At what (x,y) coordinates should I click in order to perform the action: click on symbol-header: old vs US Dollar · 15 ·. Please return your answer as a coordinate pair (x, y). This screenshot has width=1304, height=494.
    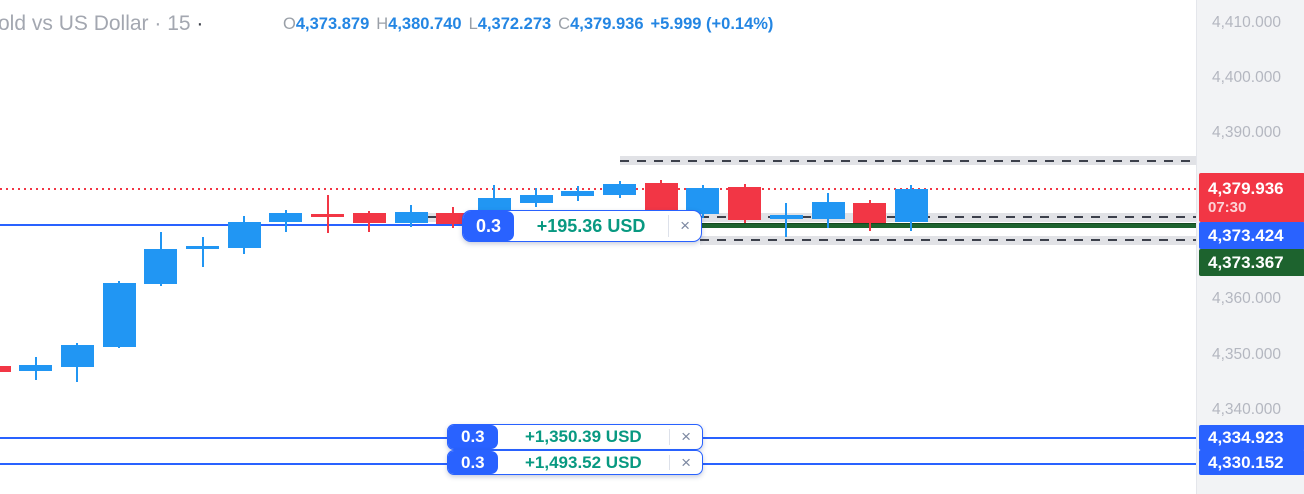
    Looking at the image, I should click on (101, 24).